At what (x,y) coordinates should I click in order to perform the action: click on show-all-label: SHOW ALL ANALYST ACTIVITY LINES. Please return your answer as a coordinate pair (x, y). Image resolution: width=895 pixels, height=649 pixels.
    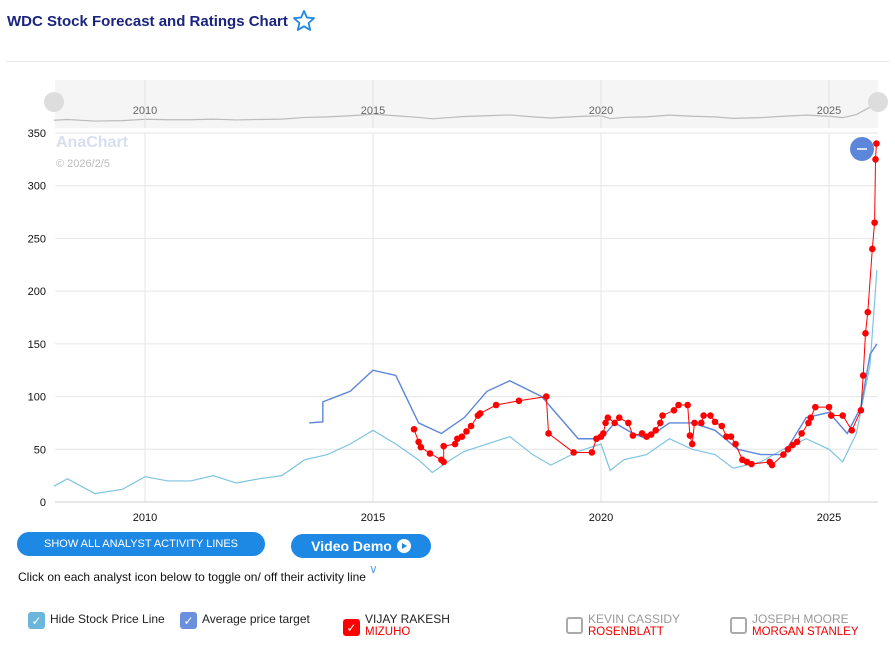
    Looking at the image, I should click on (141, 544).